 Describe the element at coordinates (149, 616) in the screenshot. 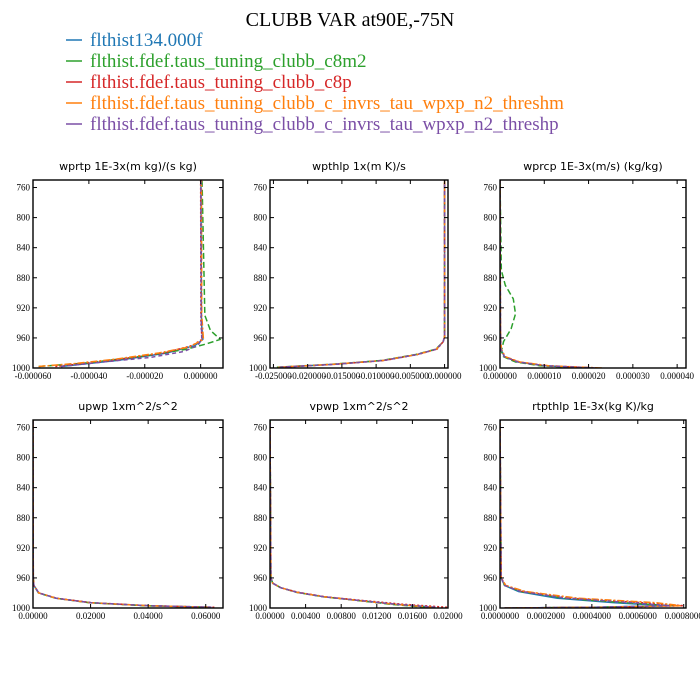

I see `x-tick-label: 0.04000` at that location.